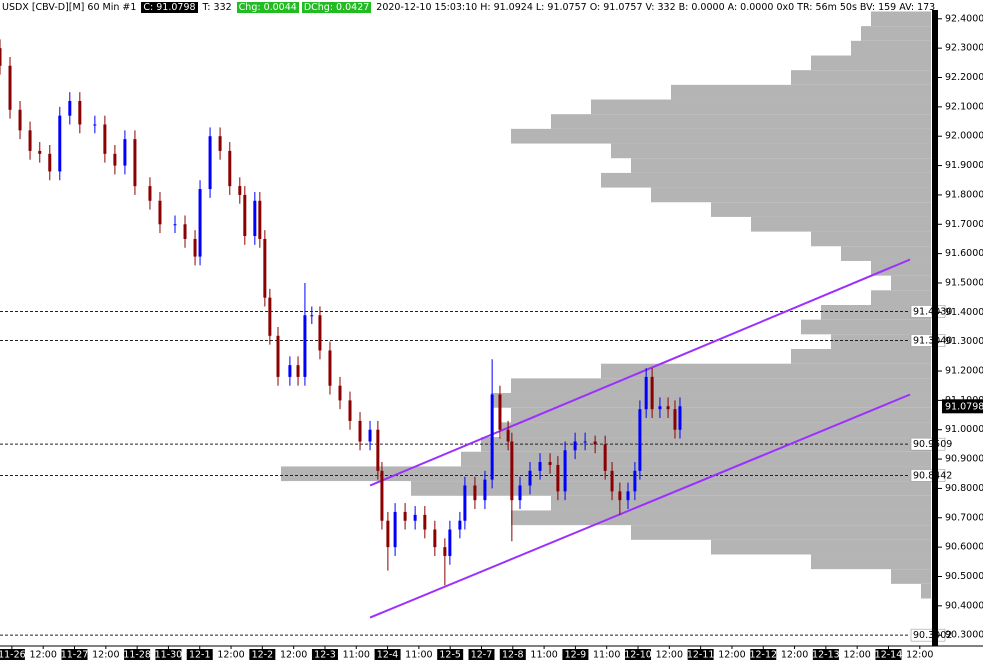 Image resolution: width=983 pixels, height=660 pixels. Describe the element at coordinates (576, 655) in the screenshot. I see `x-tick-label: 12-9` at that location.